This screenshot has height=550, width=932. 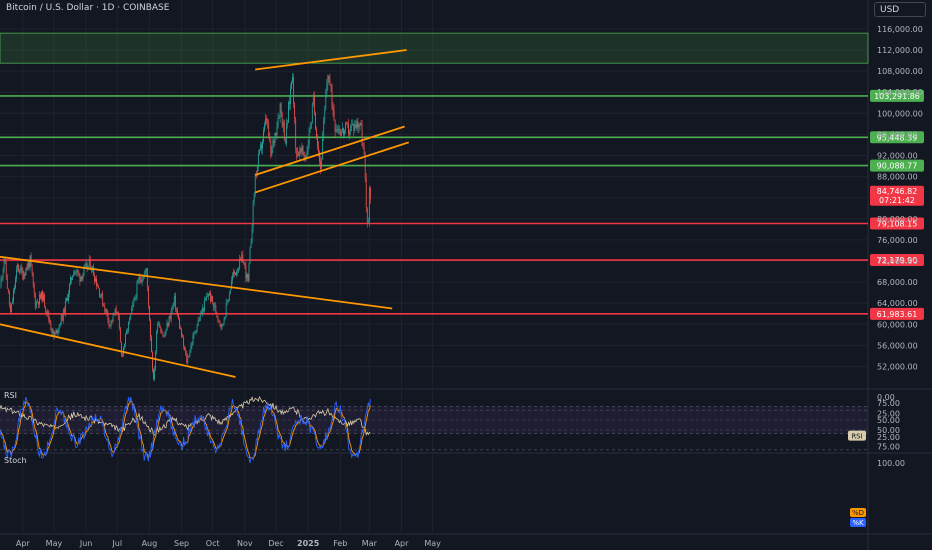 I want to click on price-tick-label: 60,000.00, so click(x=897, y=324).